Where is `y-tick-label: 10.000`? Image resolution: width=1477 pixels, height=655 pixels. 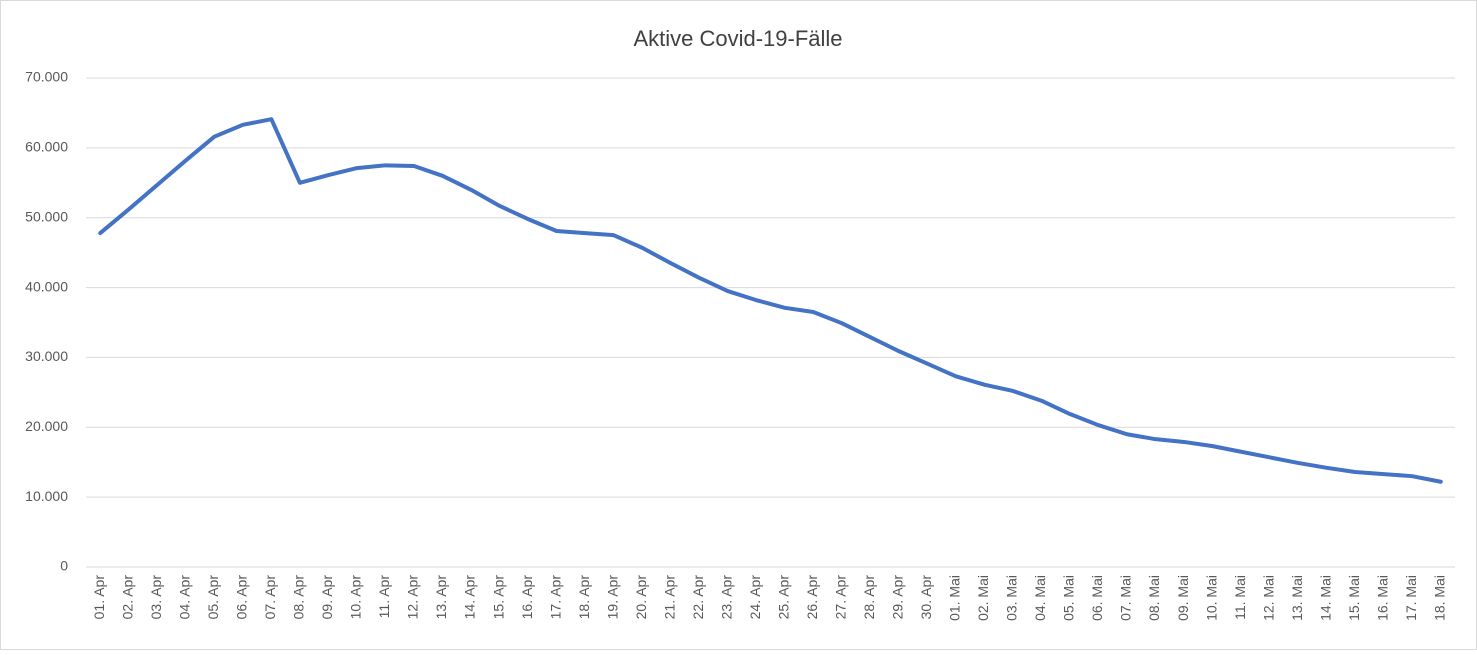 y-tick-label: 10.000 is located at coordinates (46, 496).